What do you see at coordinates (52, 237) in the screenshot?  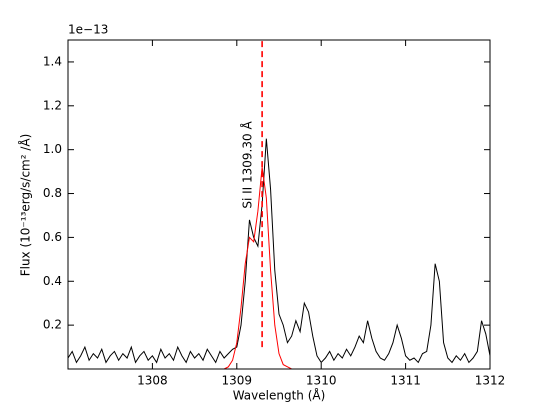 I see `y-tick-label: 0.6` at bounding box center [52, 237].